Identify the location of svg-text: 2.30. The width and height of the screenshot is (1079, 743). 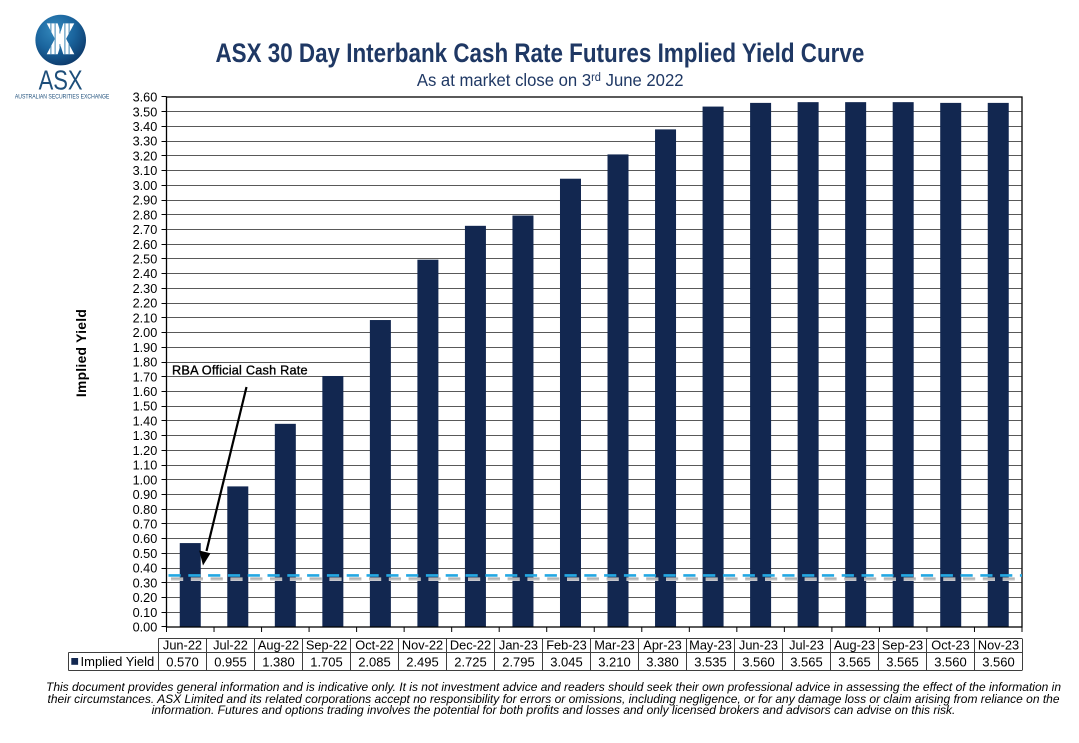
(145, 289).